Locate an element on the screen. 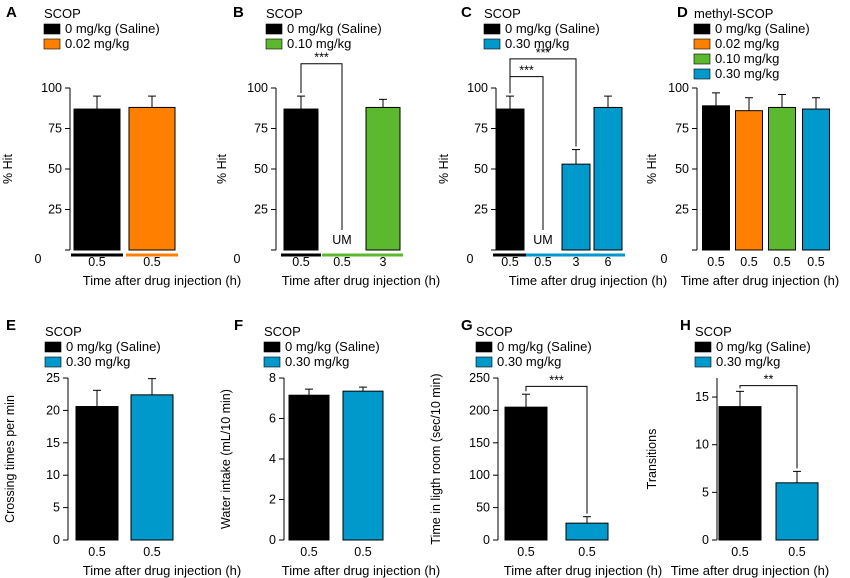 This screenshot has width=850, height=578. y-tick-label: 150 is located at coordinates (479, 443).